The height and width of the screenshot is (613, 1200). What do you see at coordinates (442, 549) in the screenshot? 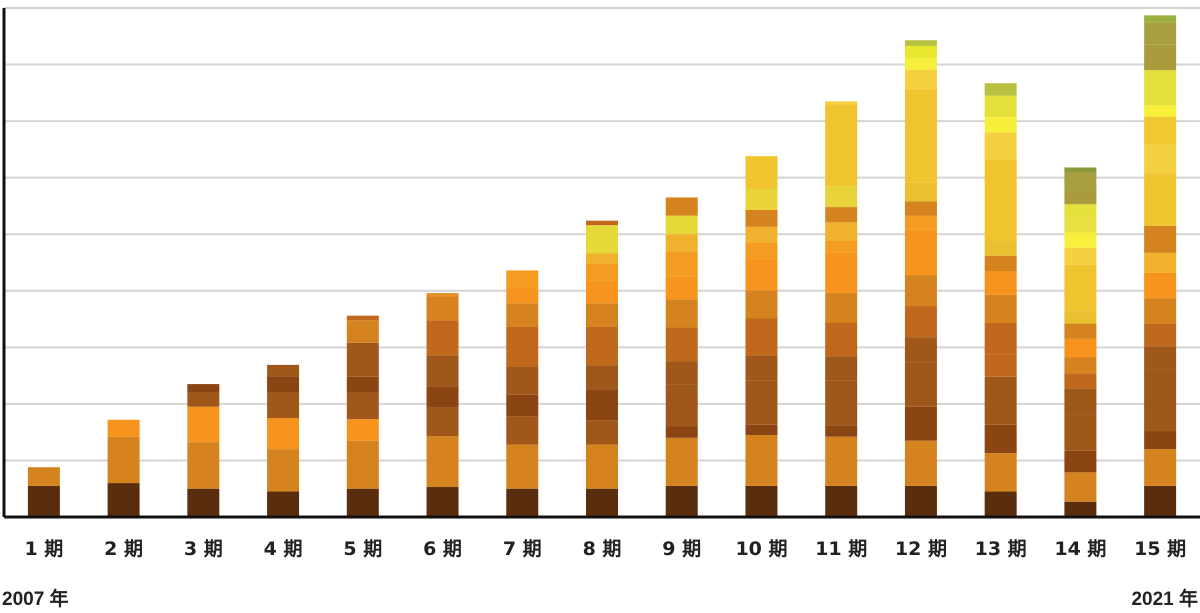
I see `x-tick-label: 6 期` at bounding box center [442, 549].